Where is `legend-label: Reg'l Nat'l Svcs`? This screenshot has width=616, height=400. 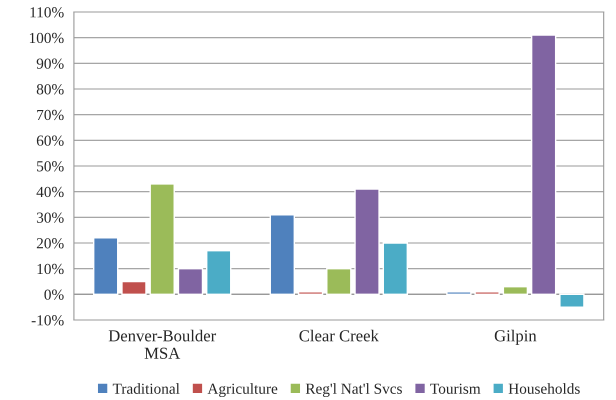
legend-label: Reg'l Nat'l Svcs is located at coordinates (354, 390).